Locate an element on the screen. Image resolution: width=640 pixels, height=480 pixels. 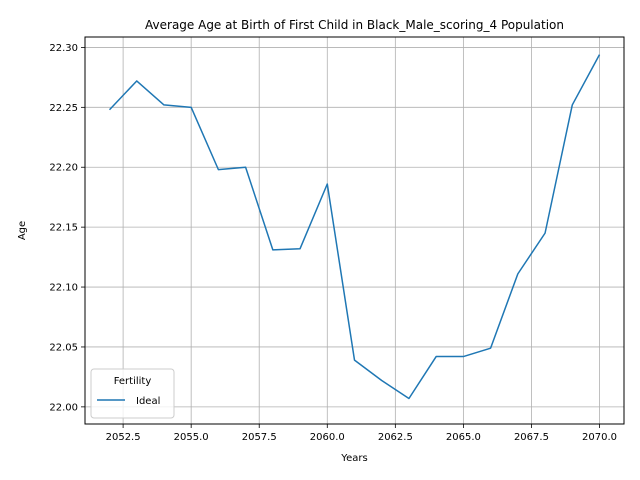
legend-title: Fertility is located at coordinates (133, 381).